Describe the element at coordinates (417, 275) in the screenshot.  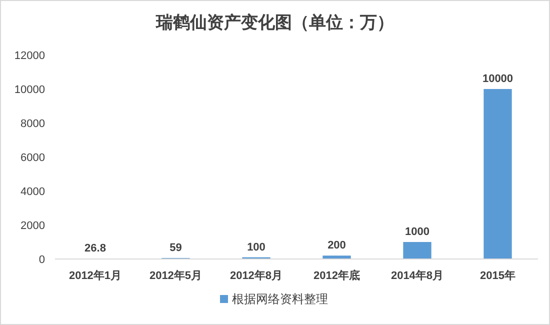
I see `x-tick-label: 2014年8月` at that location.